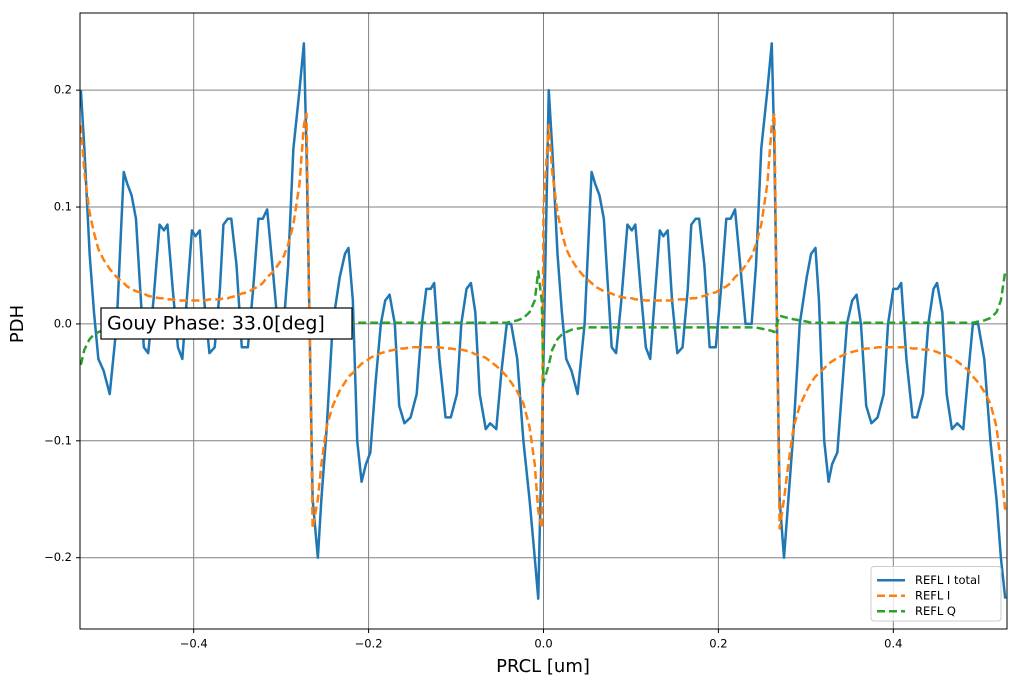 This screenshot has height=692, width=1022. I want to click on legend-label: REFL I total, so click(947, 580).